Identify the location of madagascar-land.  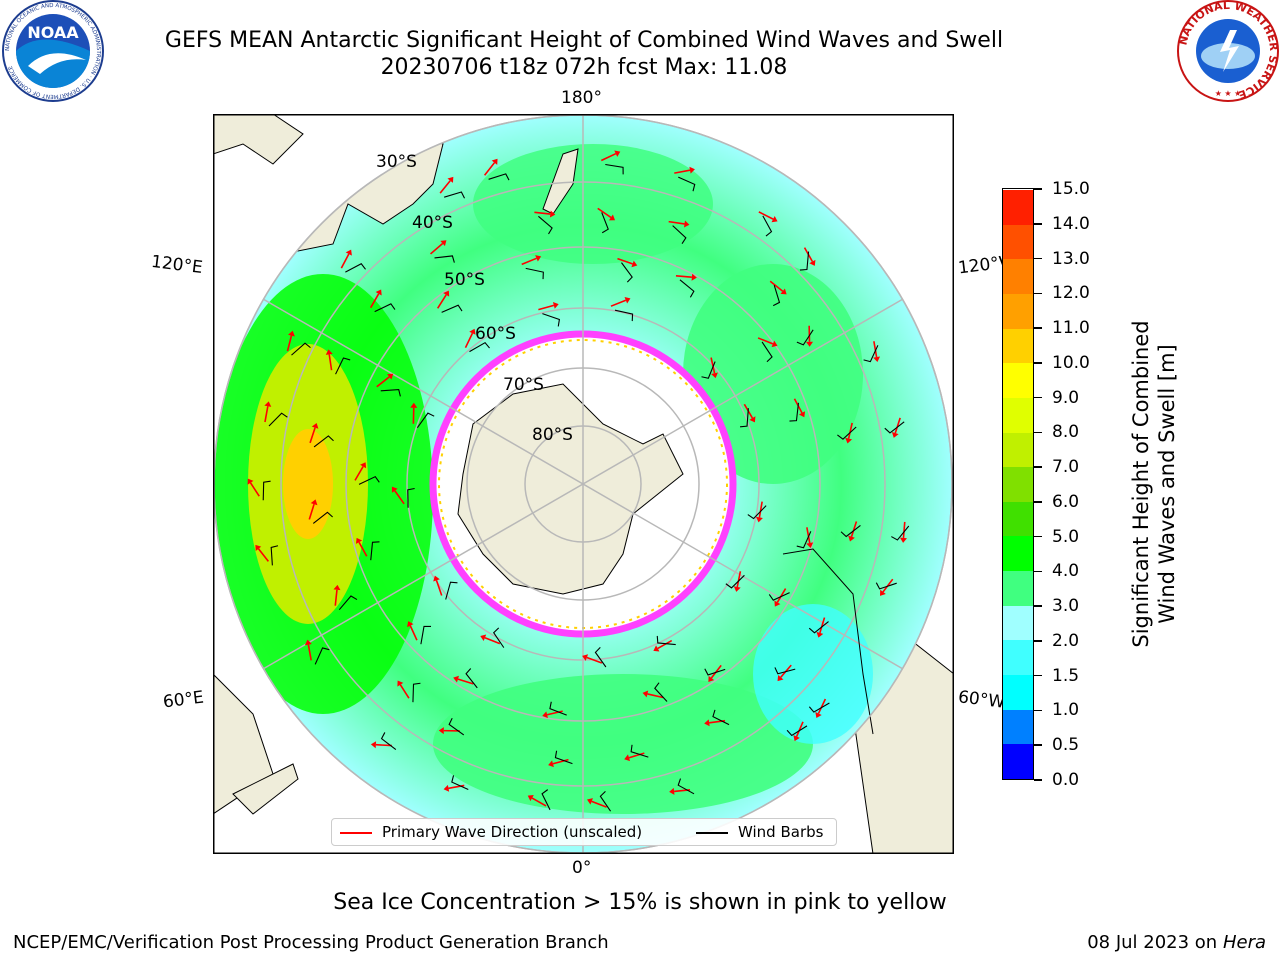
(265, 789).